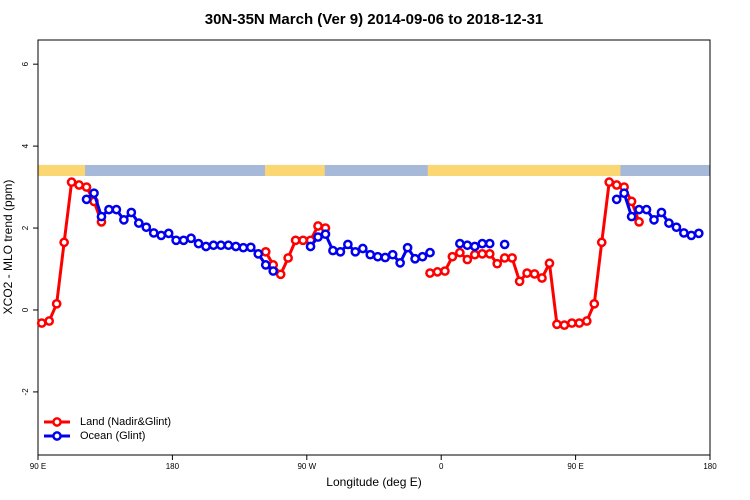 This screenshot has height=500, width=750. Describe the element at coordinates (180, 232) in the screenshot. I see `series-line` at that location.